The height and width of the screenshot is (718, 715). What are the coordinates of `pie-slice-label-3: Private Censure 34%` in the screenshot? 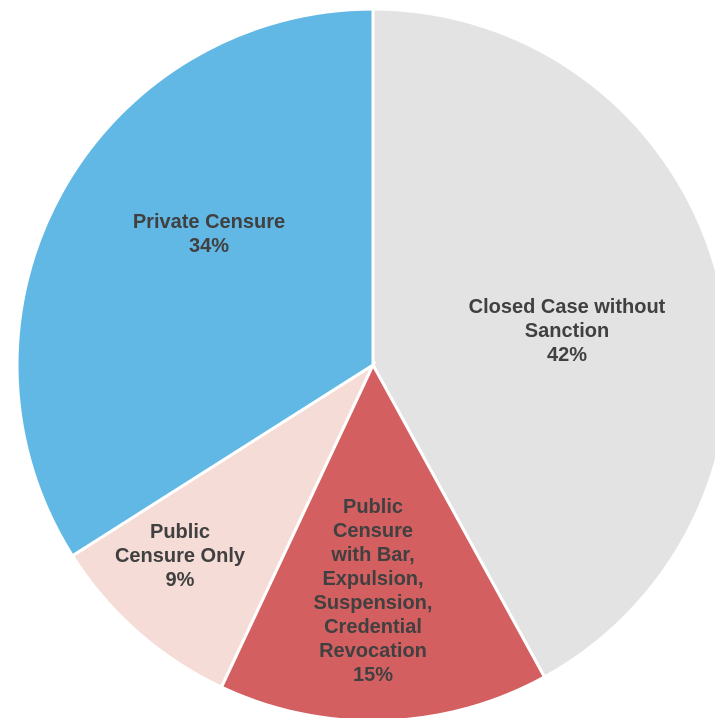 It's located at (209, 234).